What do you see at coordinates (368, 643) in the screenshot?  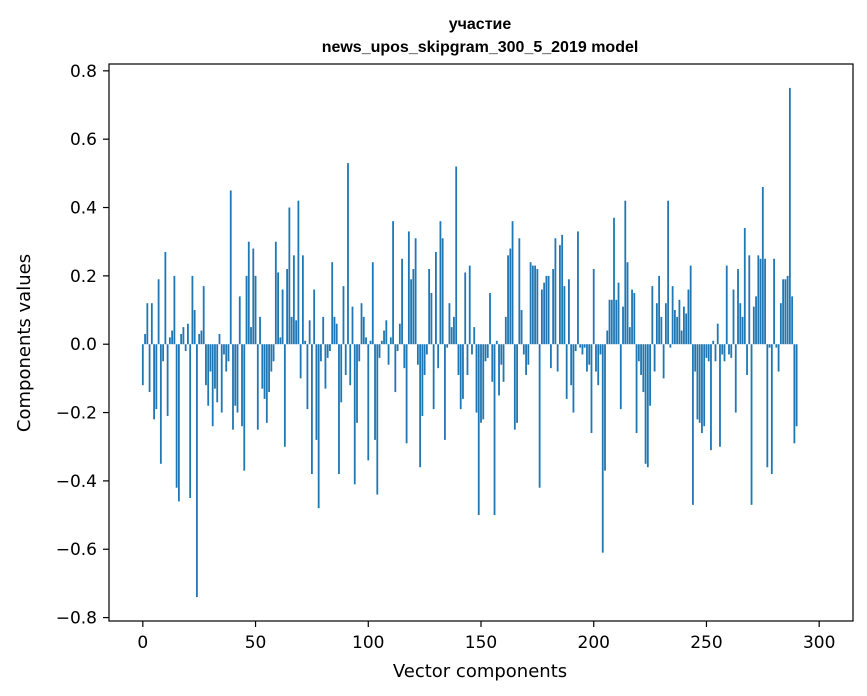 I see `x-tick-label: 100` at bounding box center [368, 643].